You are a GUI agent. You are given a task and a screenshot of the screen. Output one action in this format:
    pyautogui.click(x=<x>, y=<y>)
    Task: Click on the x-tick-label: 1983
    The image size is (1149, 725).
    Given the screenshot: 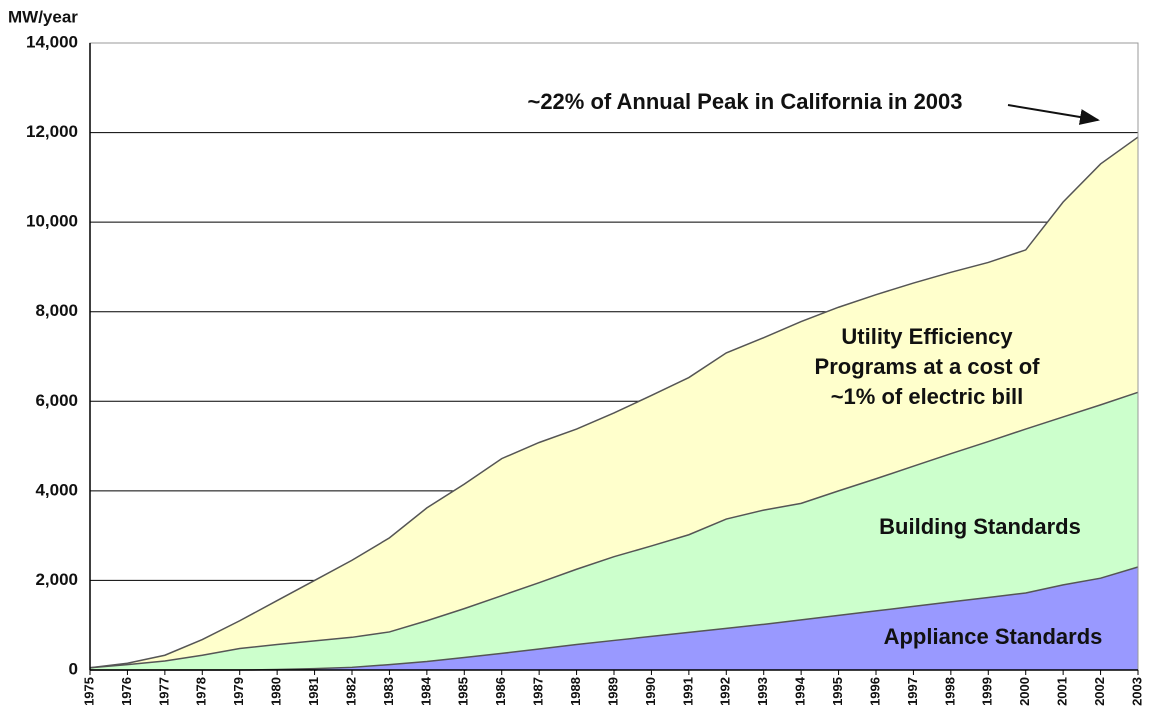 What is the action you would take?
    pyautogui.click(x=388, y=691)
    